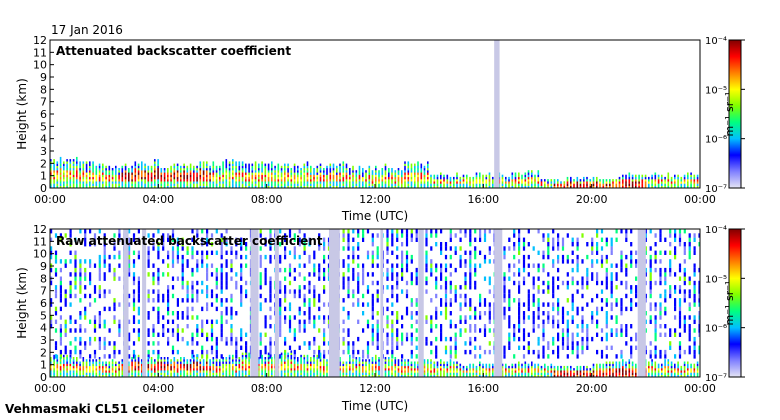 This screenshot has height=420, width=780. What do you see at coordinates (43, 77) in the screenshot?
I see `y-tick-label: 9` at bounding box center [43, 77].